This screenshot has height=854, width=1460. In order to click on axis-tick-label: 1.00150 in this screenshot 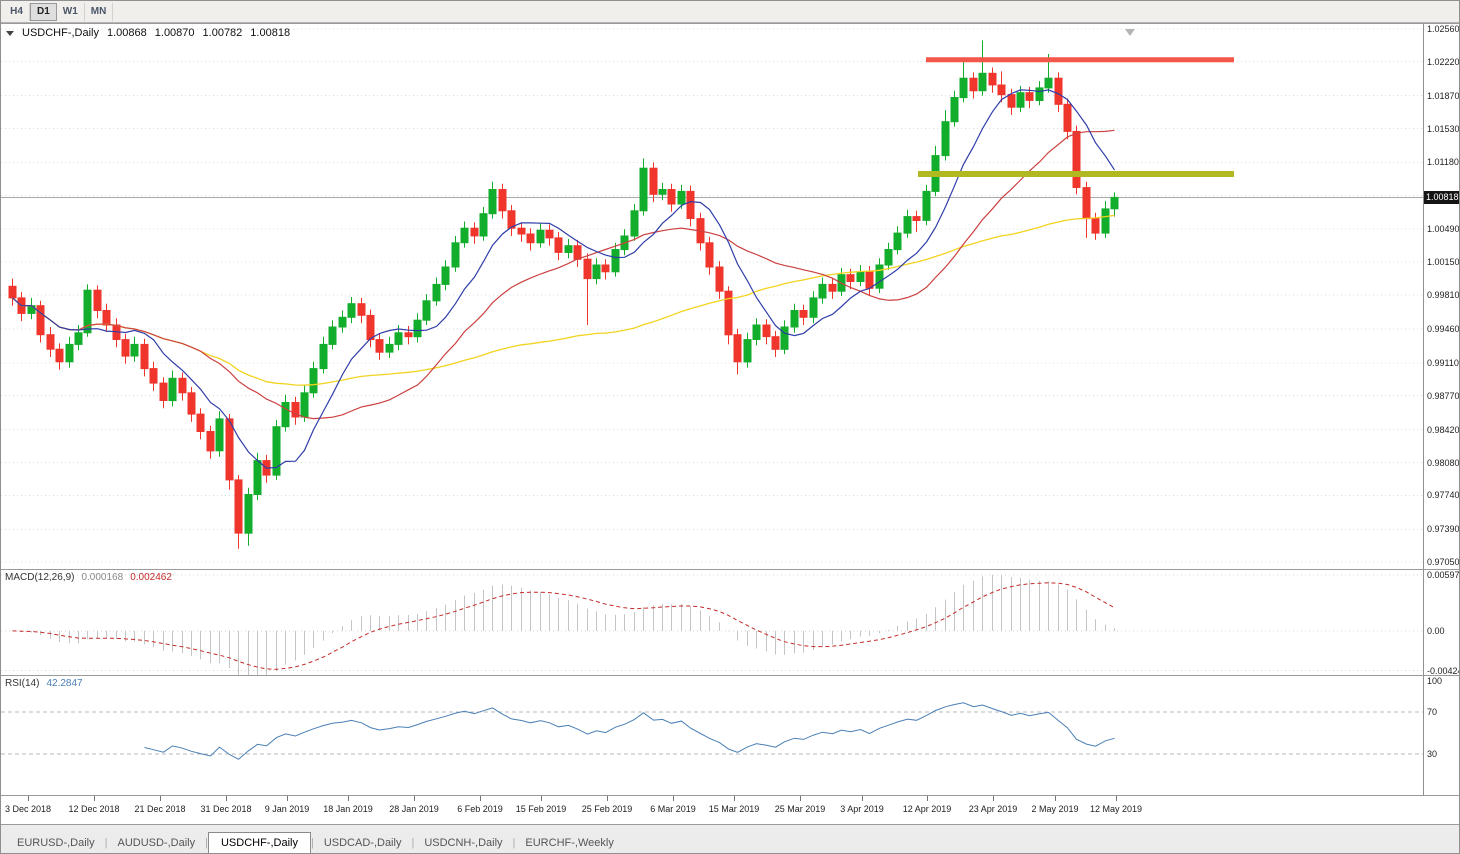, I will do `click(1443, 262)`.